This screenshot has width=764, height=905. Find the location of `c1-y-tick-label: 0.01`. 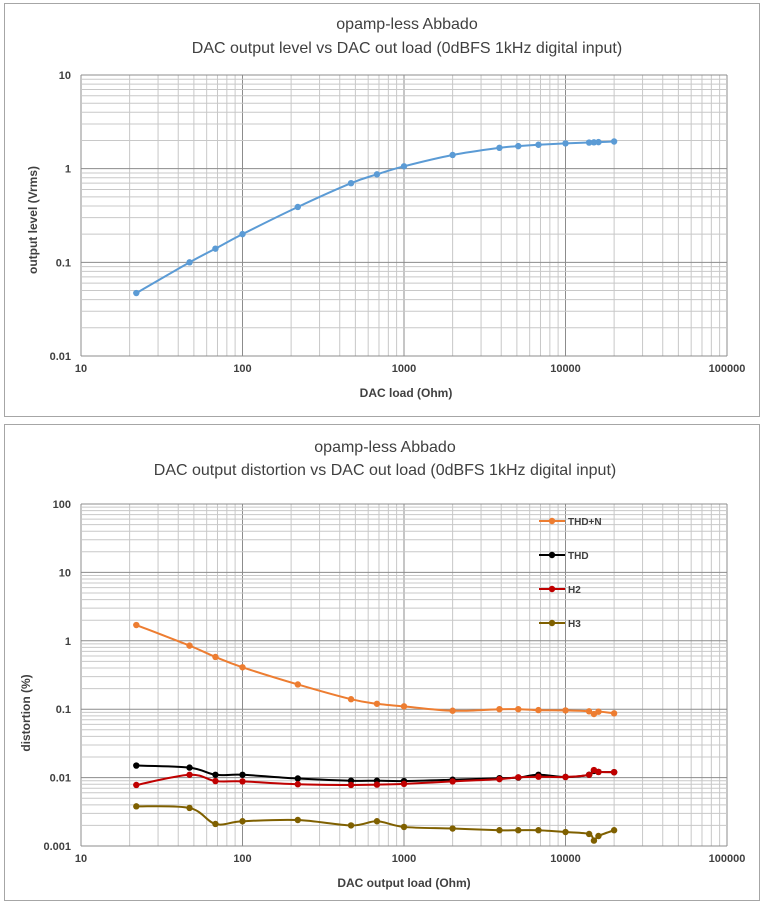

c1-y-tick-label: 0.01 is located at coordinates (60, 357).